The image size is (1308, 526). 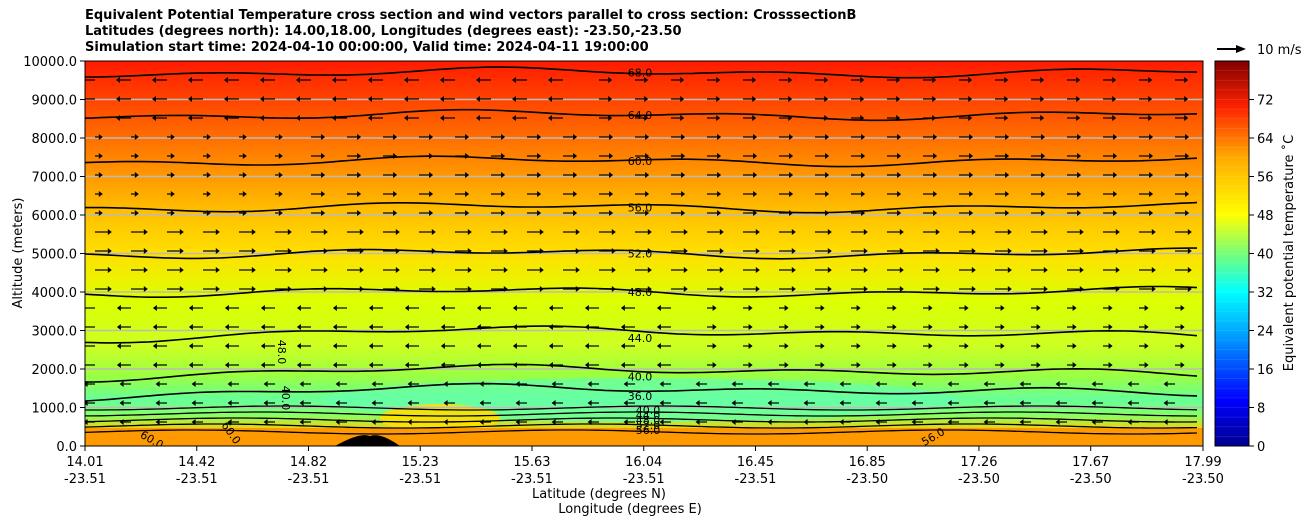 I want to click on y-tick-label: 3000.0, so click(x=55, y=332).